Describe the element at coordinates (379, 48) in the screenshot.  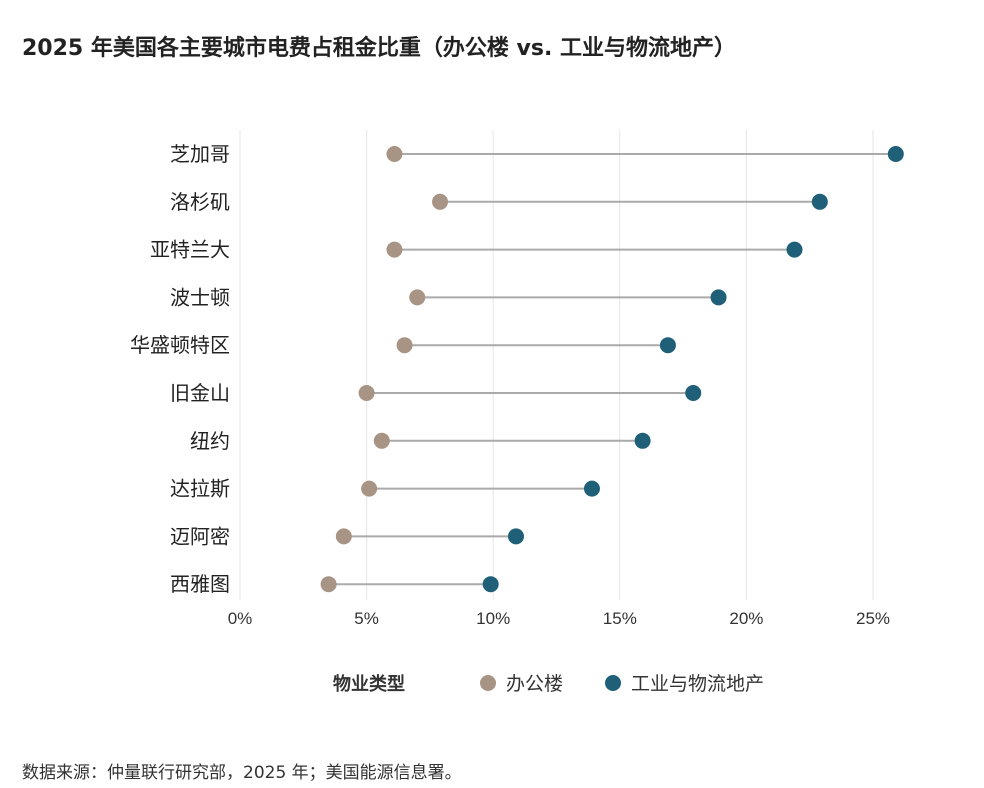
I see `chart-title: 2025 年美国各主要城市电费占租金比重（办公楼 vs. 工业与物流地产）` at that location.